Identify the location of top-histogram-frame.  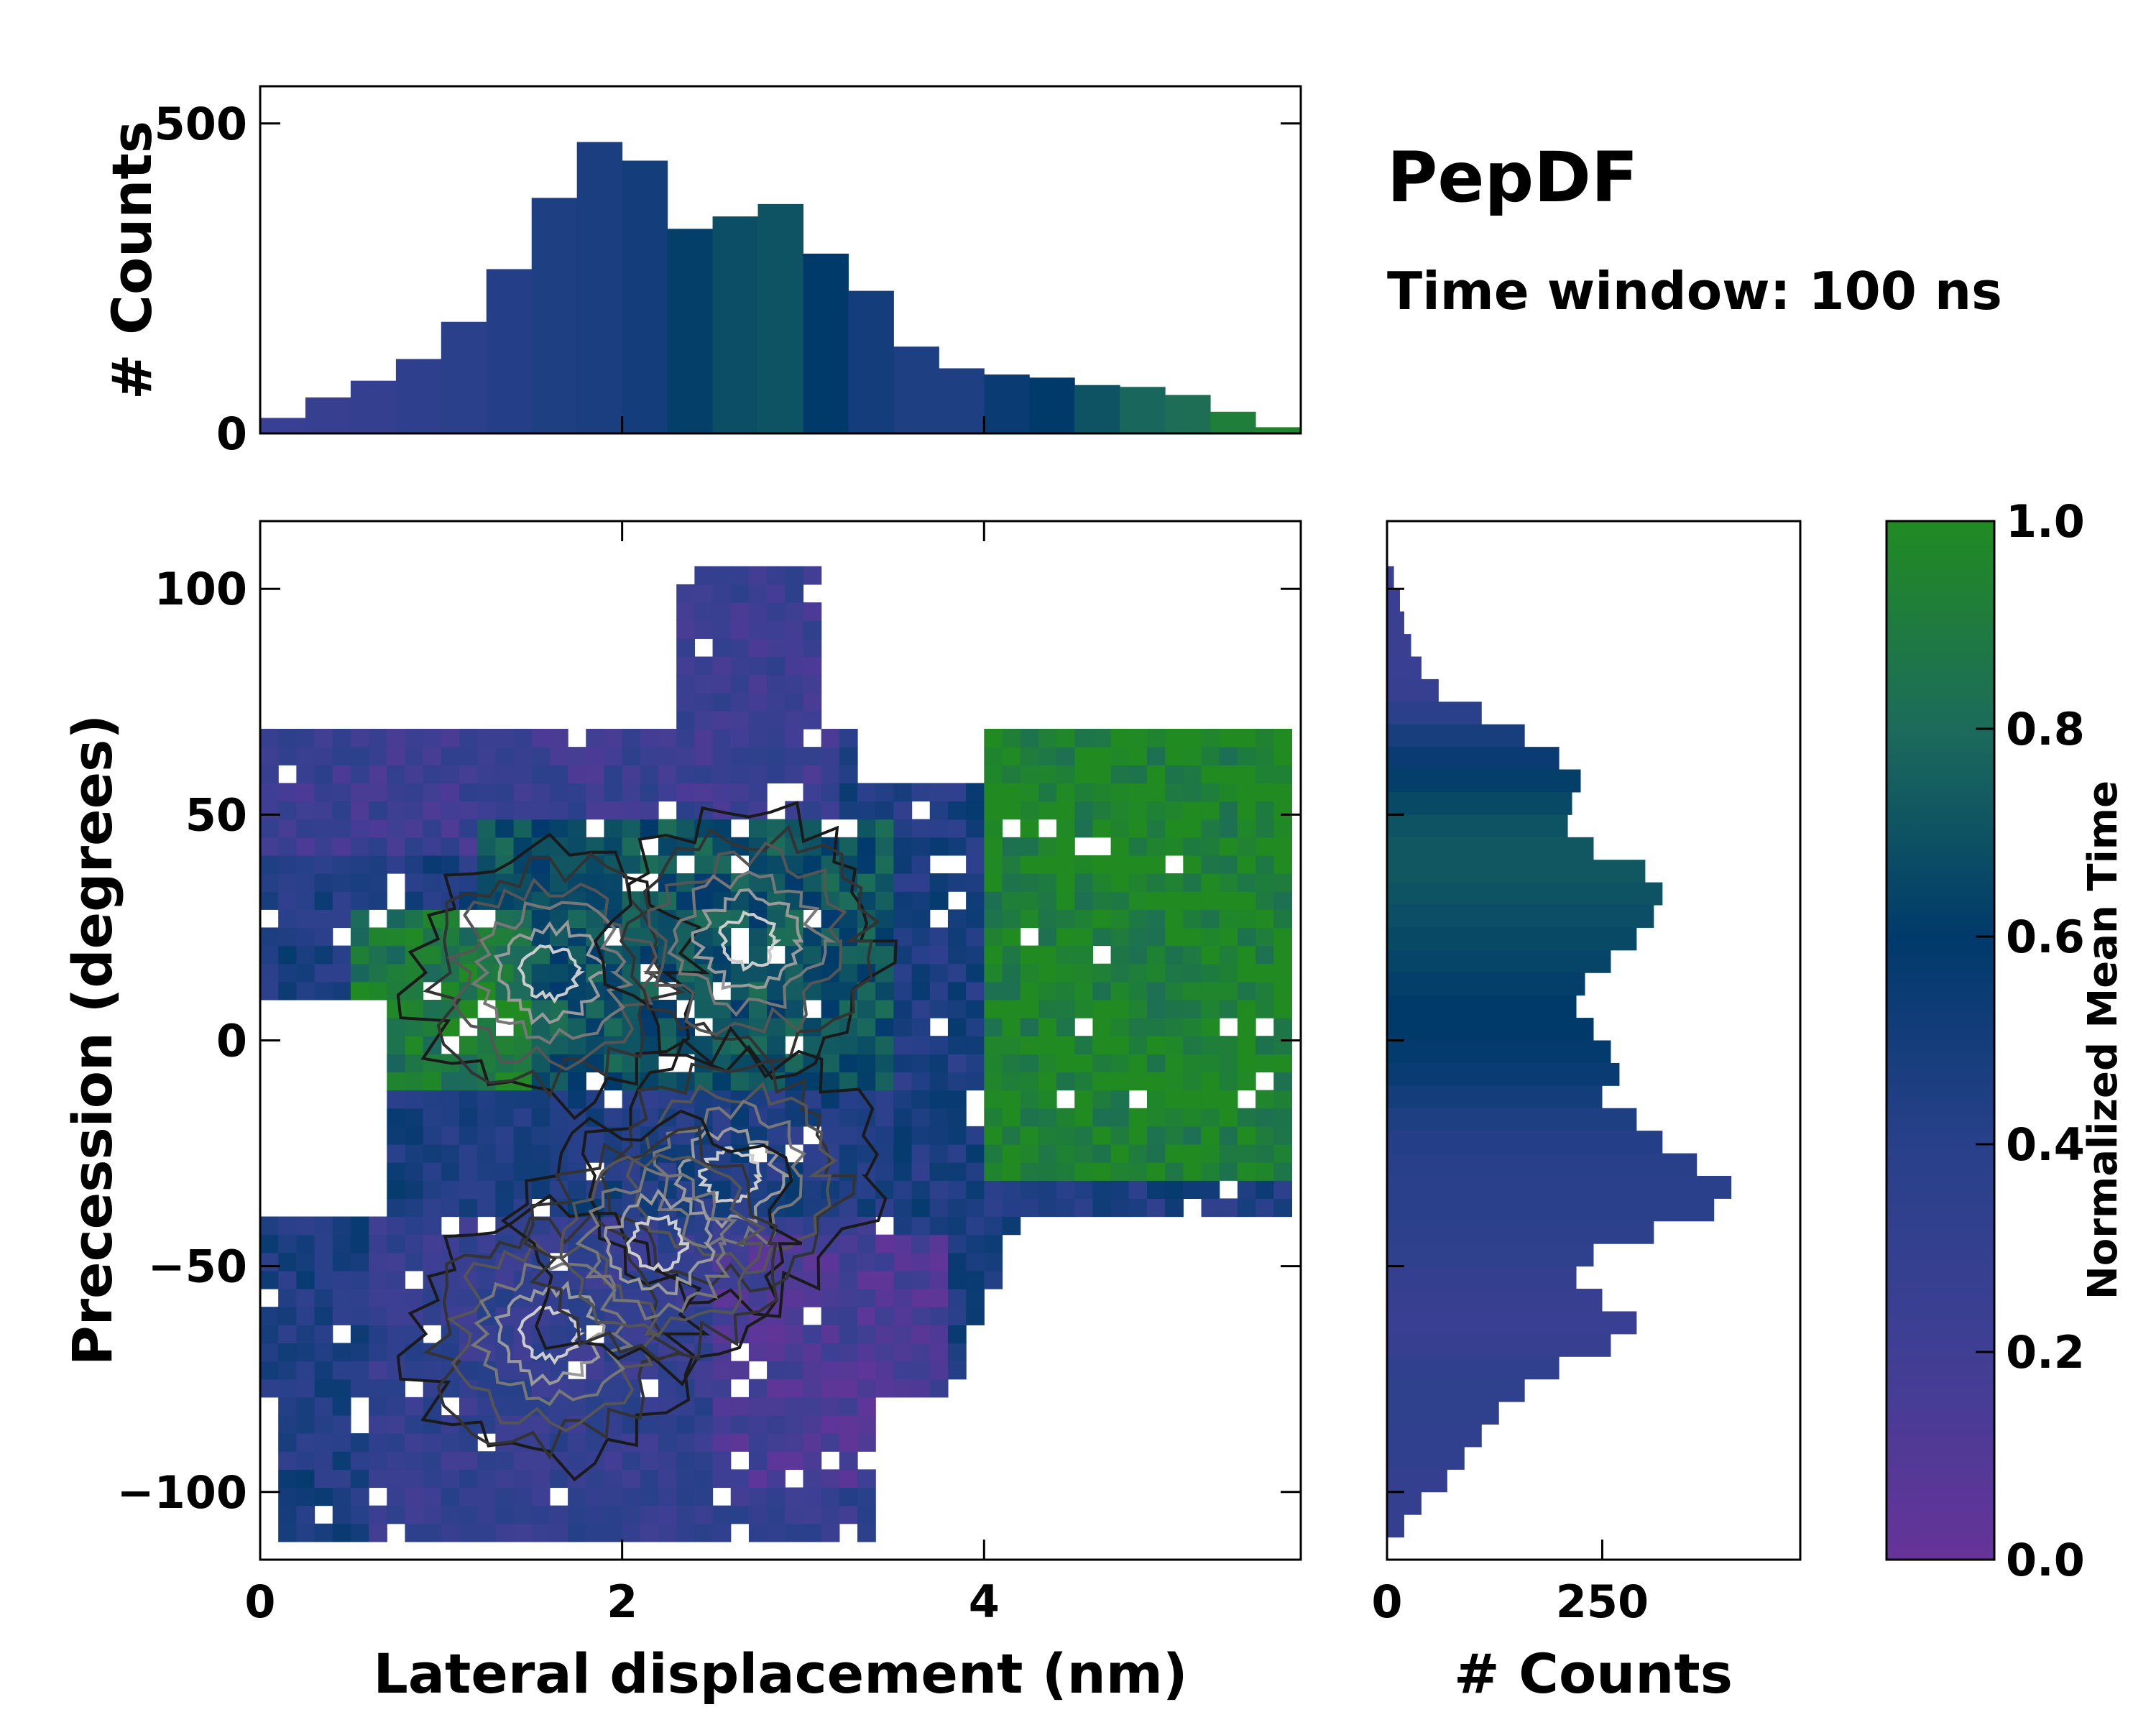
(781, 260).